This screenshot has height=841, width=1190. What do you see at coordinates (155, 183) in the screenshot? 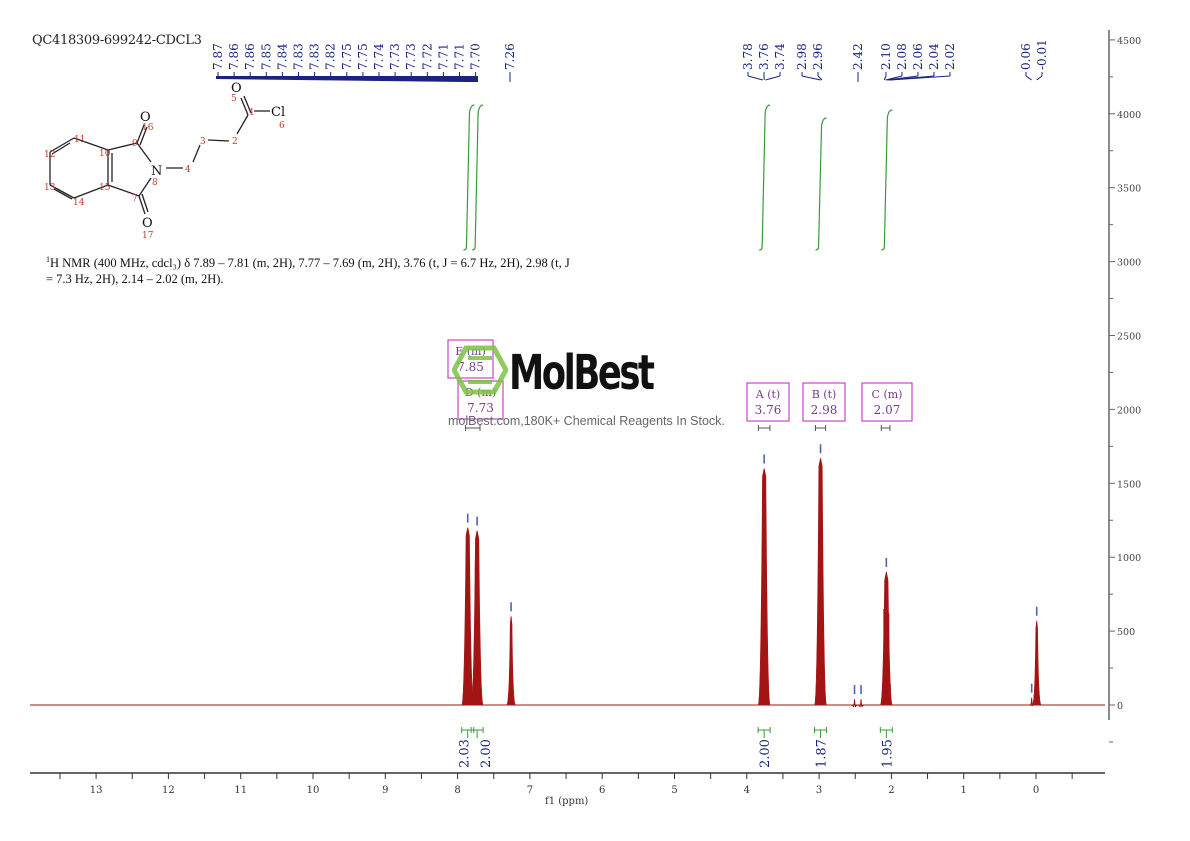
I see `atom-number: 8` at bounding box center [155, 183].